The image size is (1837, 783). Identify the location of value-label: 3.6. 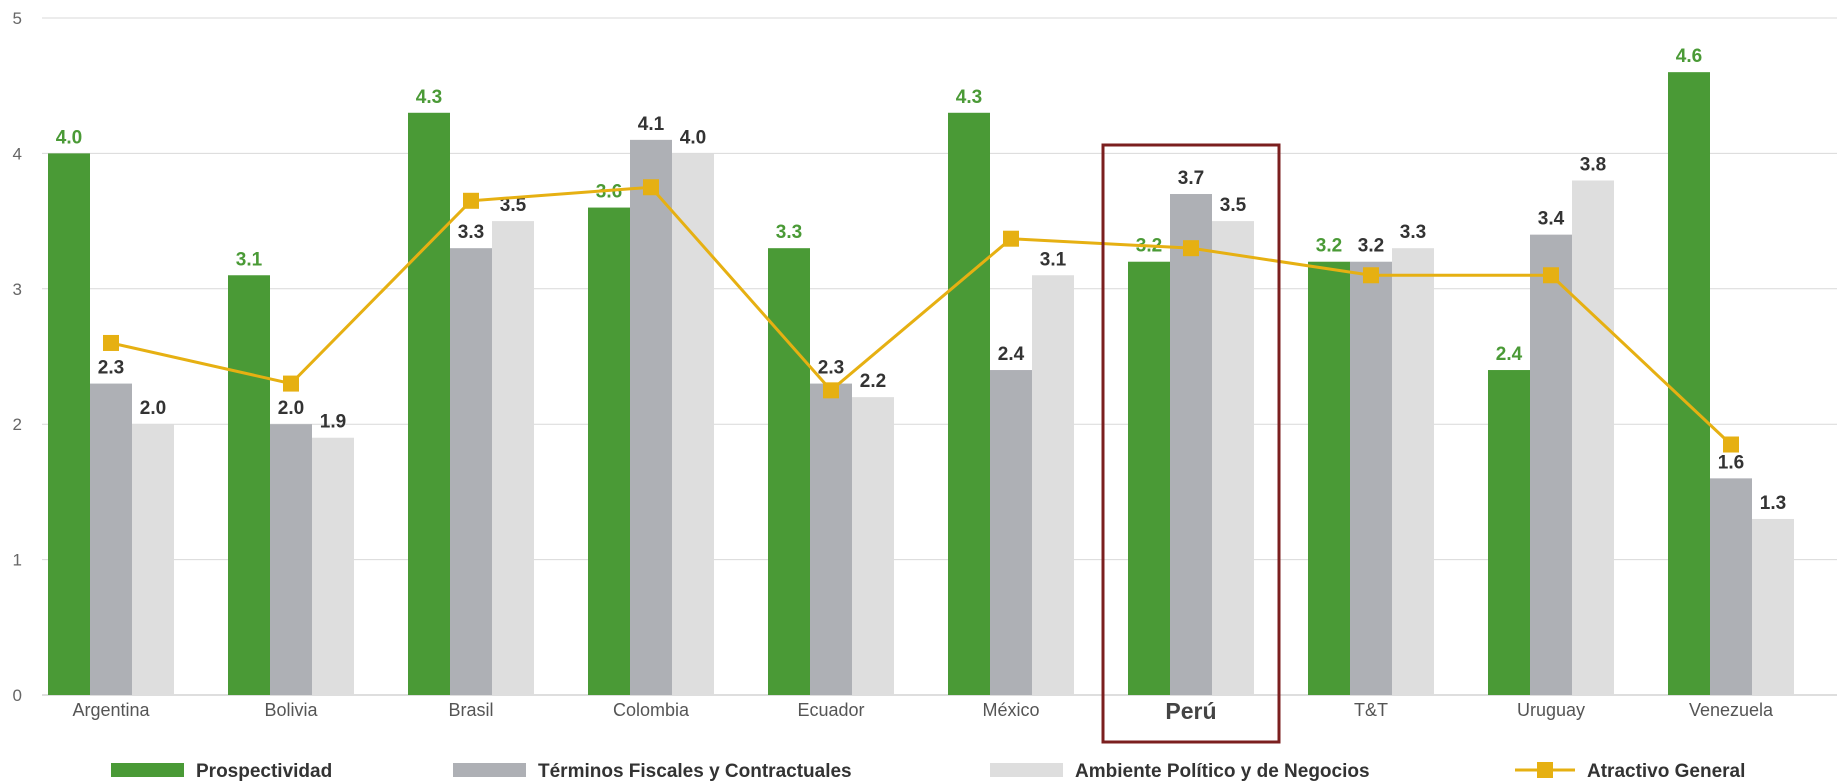
(609, 192).